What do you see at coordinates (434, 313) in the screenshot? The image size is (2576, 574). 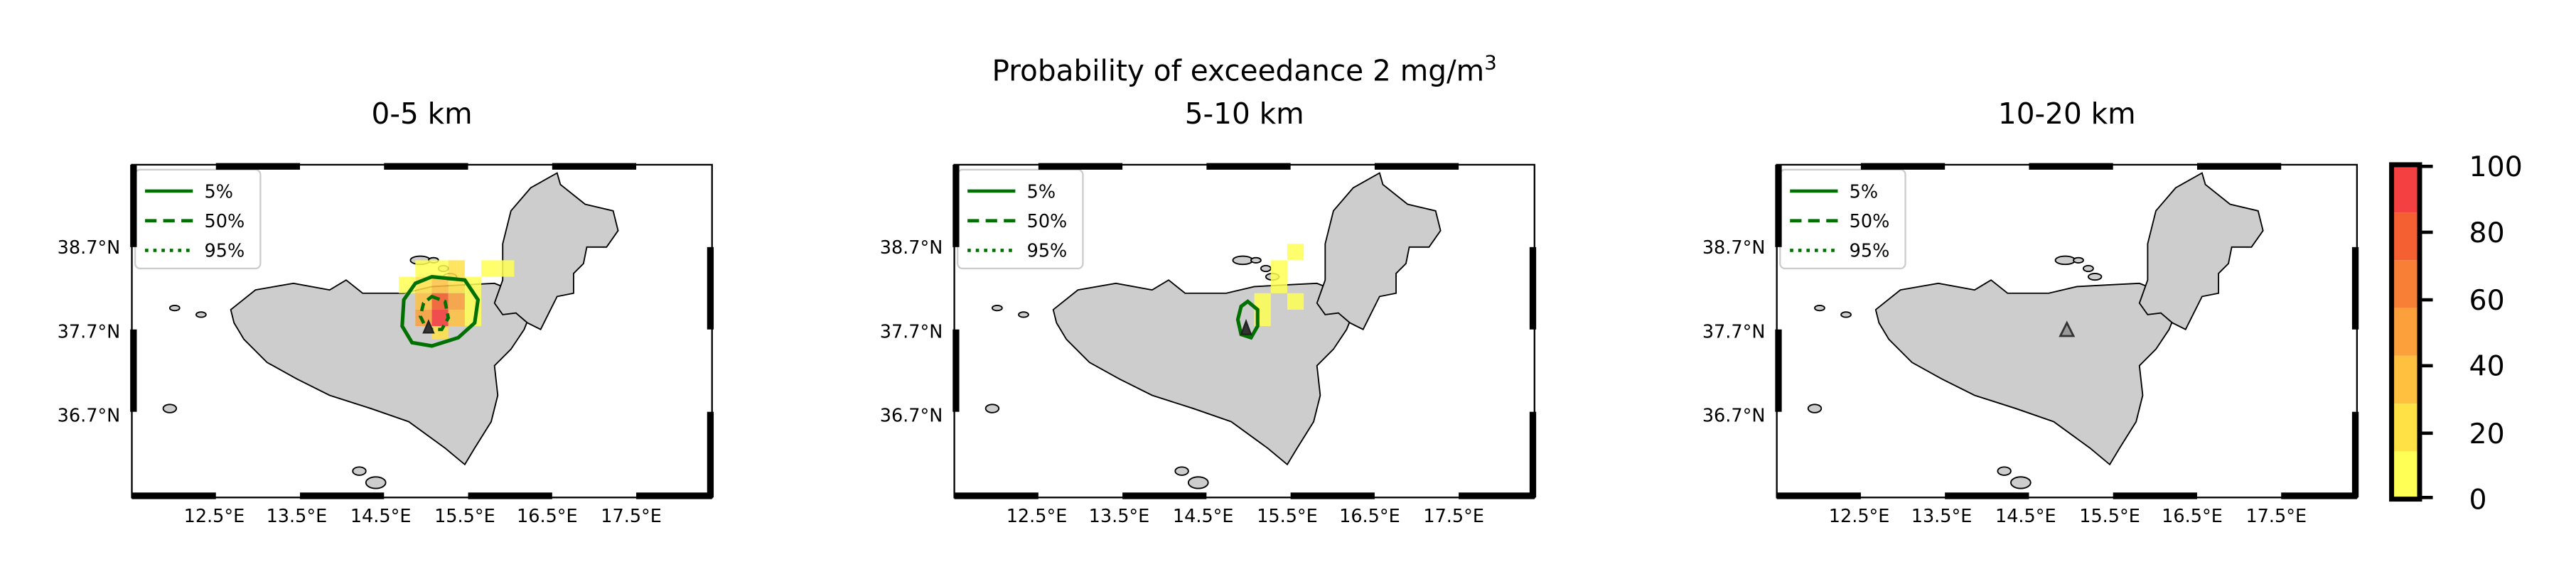 I see `contour-50pct` at bounding box center [434, 313].